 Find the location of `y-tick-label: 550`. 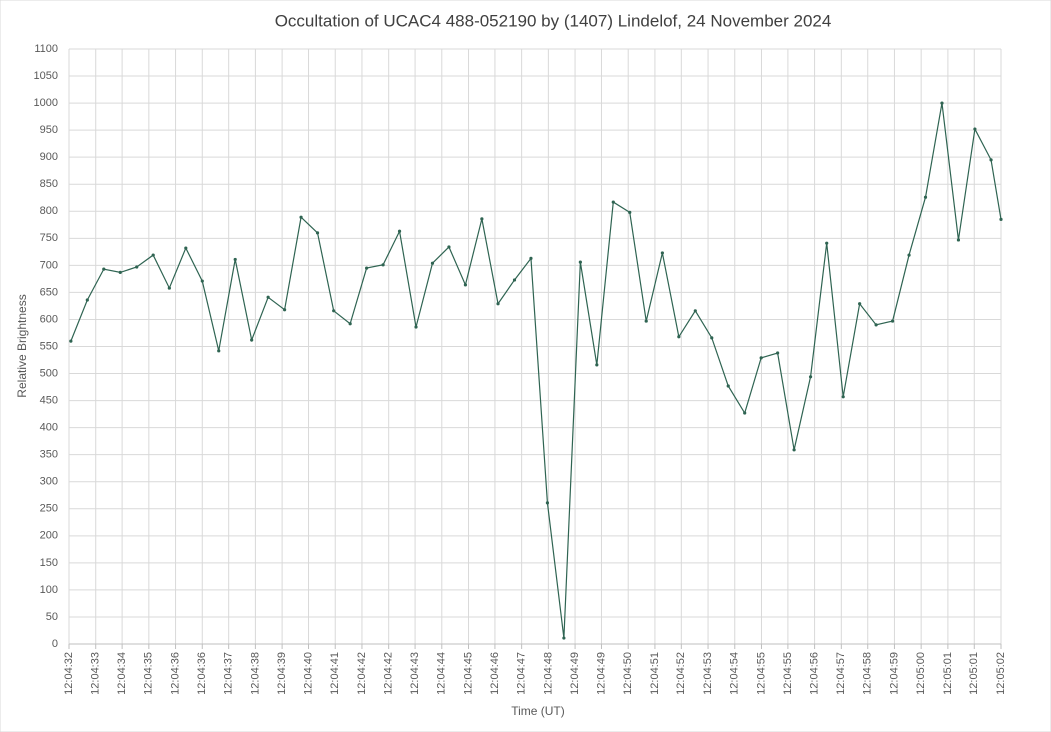

y-tick-label: 550 is located at coordinates (49, 346).